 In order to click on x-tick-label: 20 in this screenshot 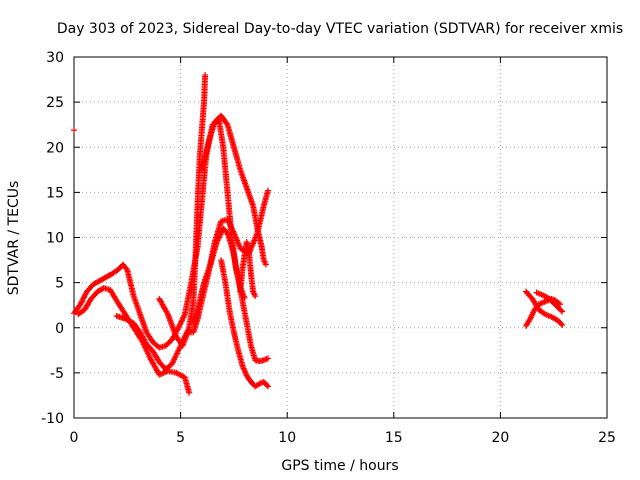, I will do `click(500, 438)`.